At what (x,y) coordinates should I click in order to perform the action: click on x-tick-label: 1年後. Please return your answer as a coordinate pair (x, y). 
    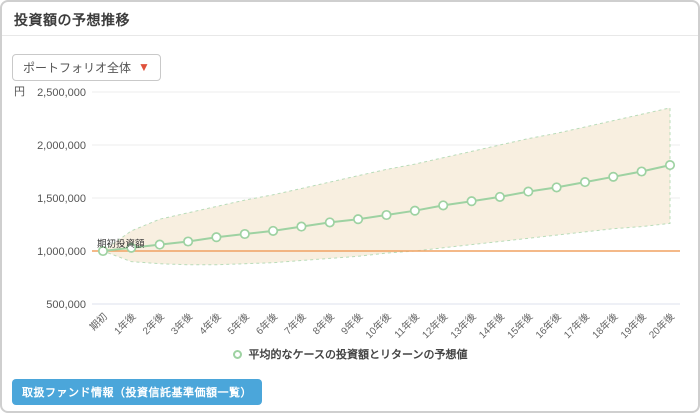
    Looking at the image, I should click on (124, 323).